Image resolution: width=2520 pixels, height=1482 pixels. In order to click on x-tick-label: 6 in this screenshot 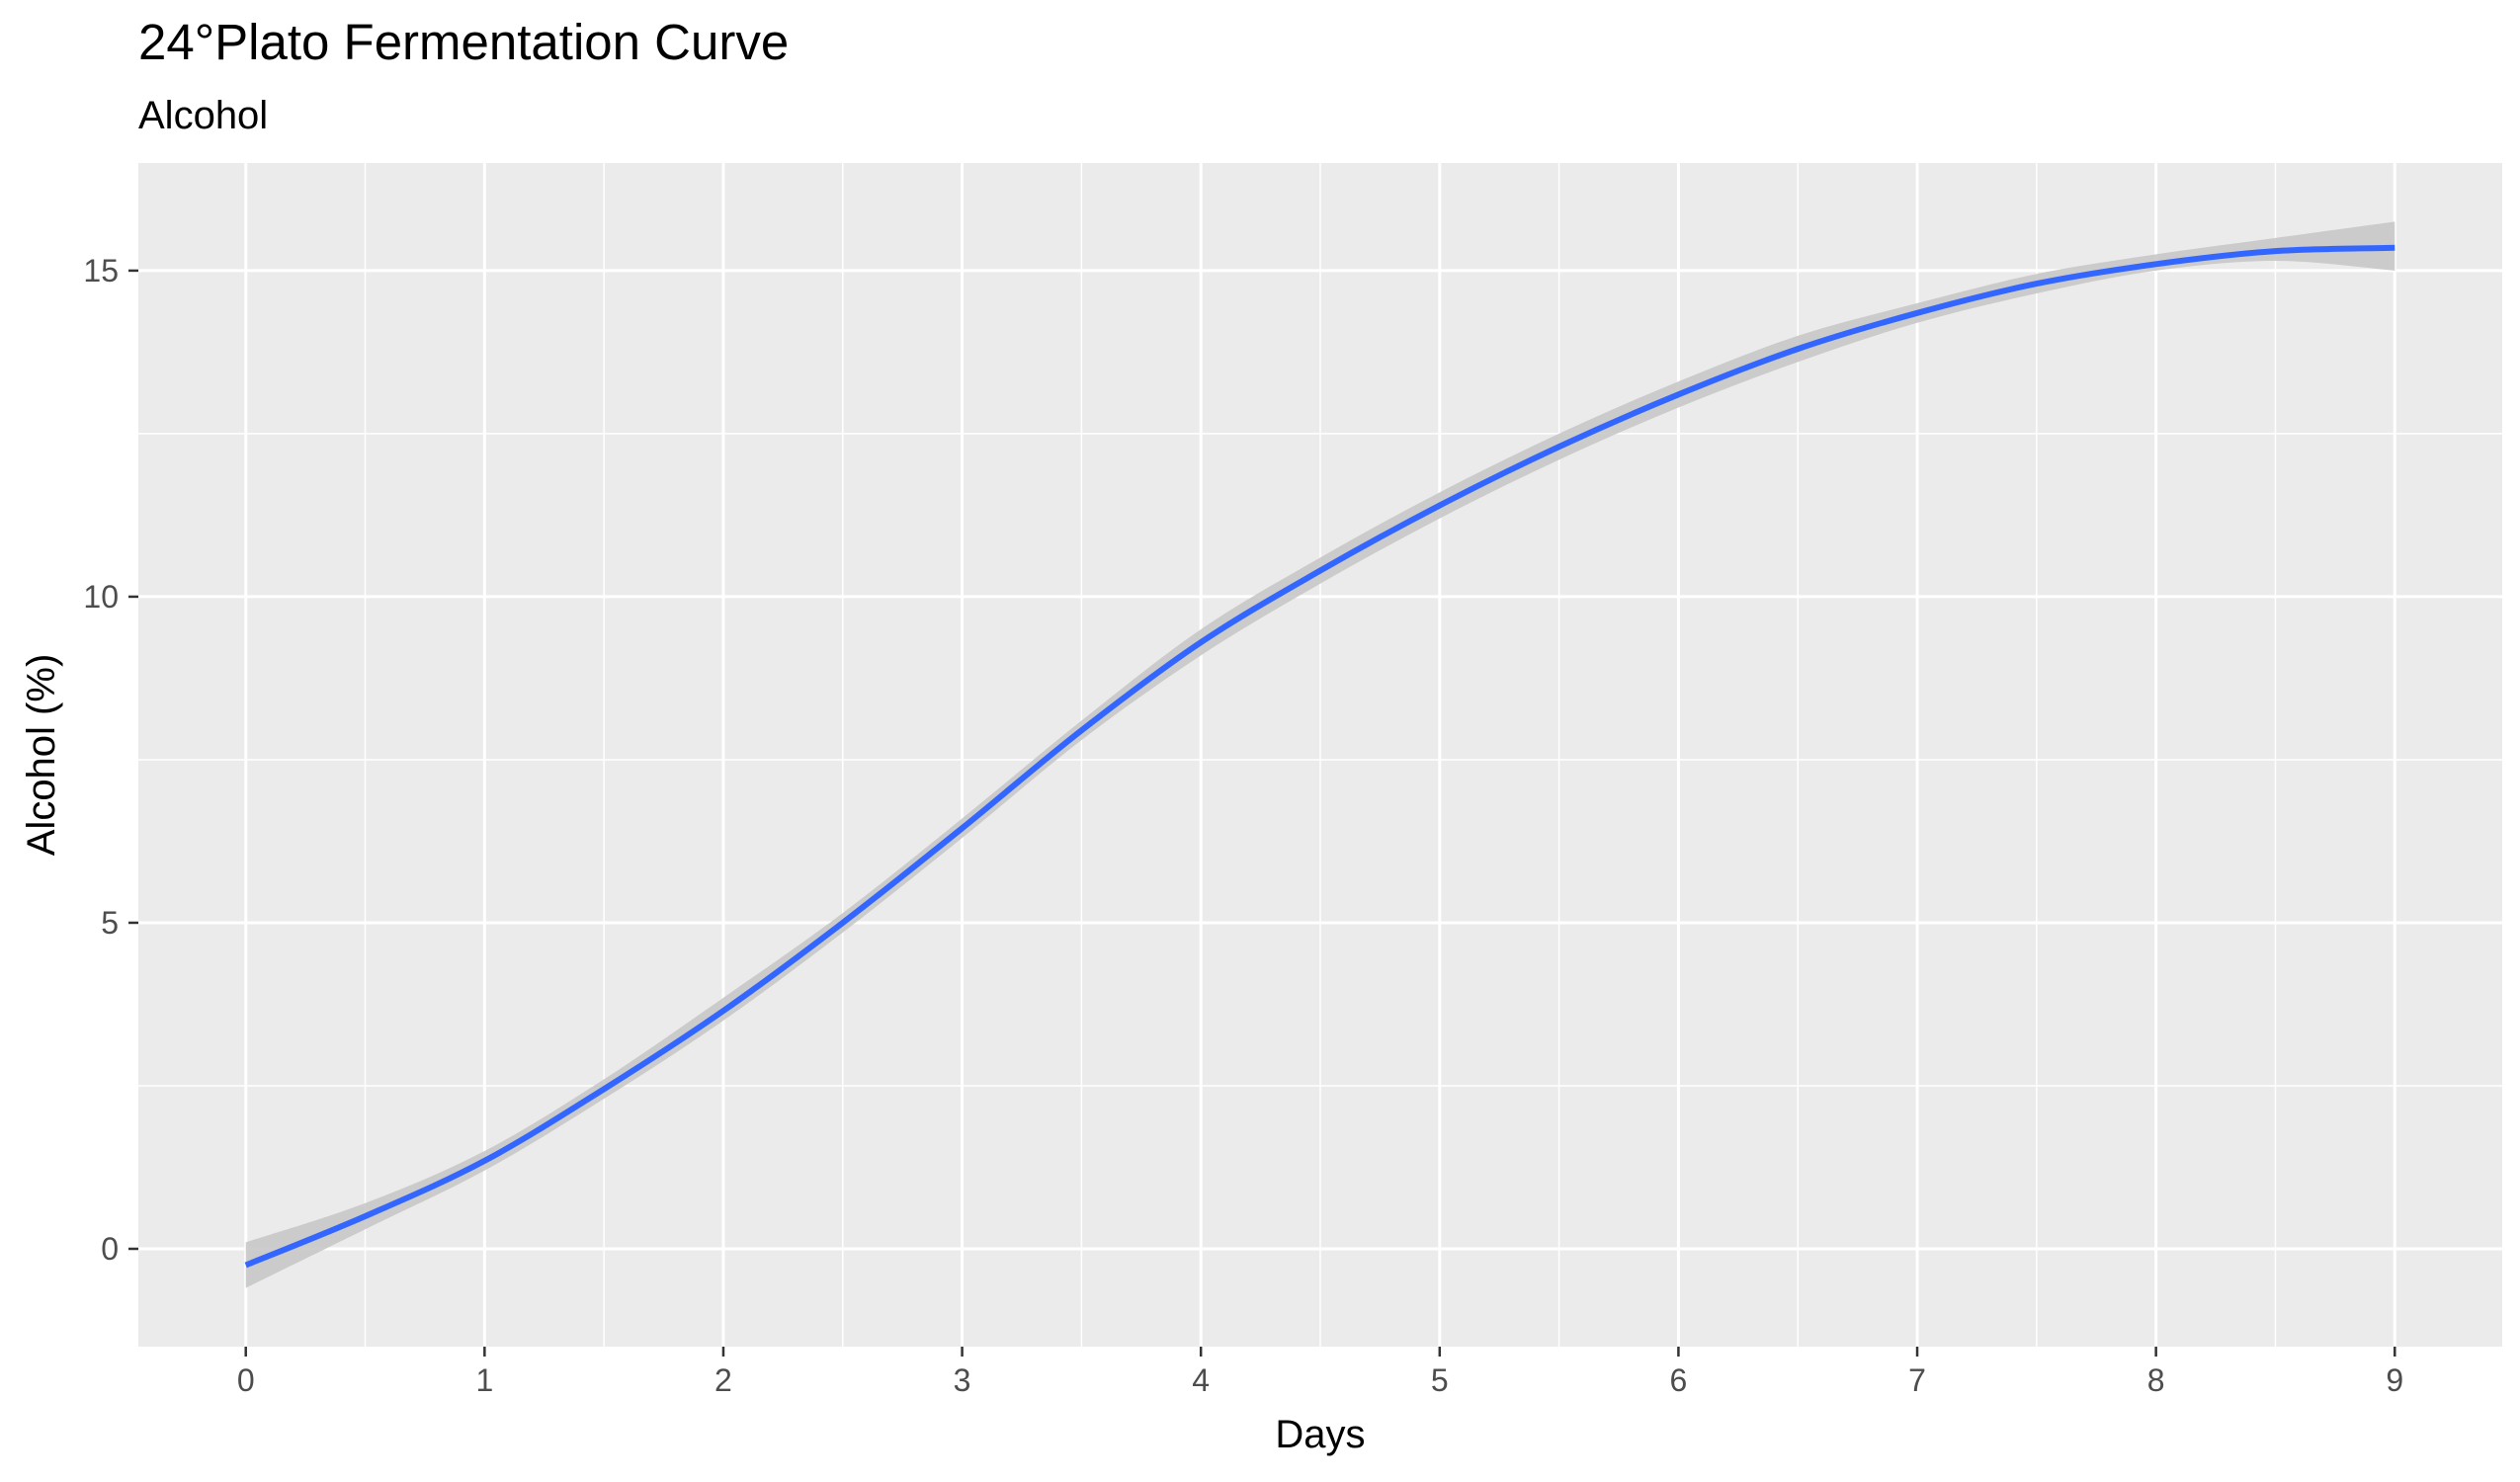, I will do `click(1679, 1380)`.